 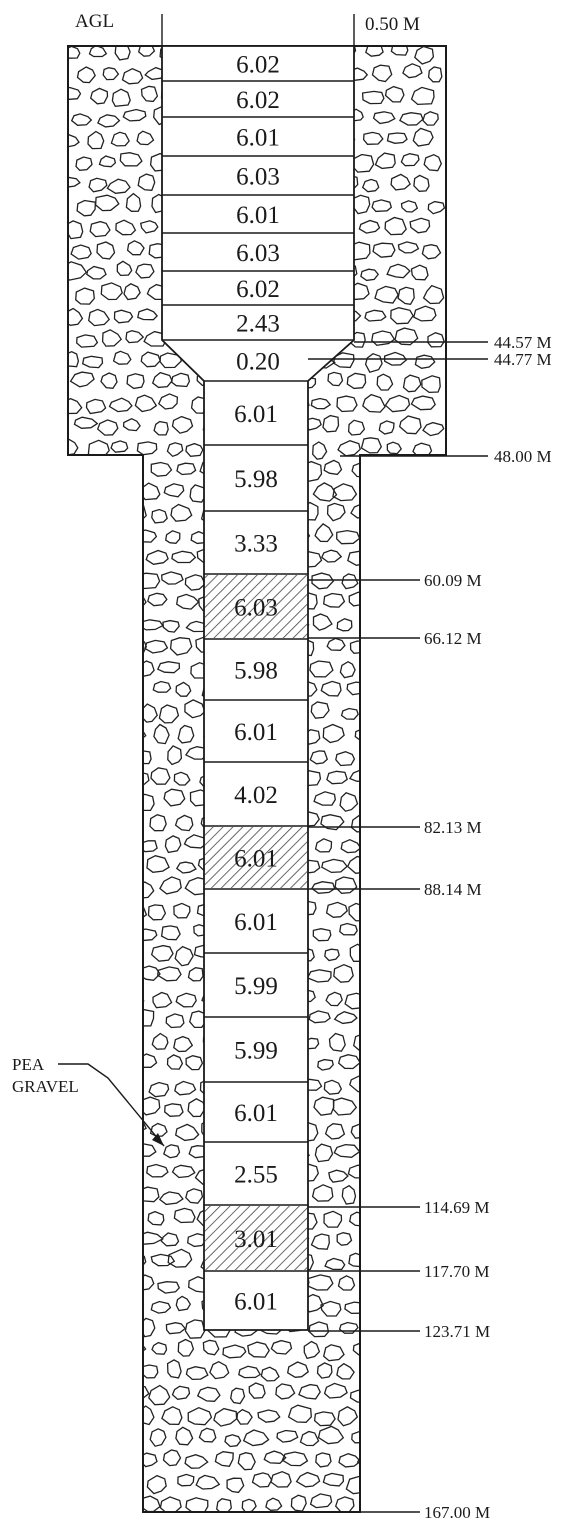 What do you see at coordinates (256, 1239) in the screenshot?
I see `segment-length-label: 3.01` at bounding box center [256, 1239].